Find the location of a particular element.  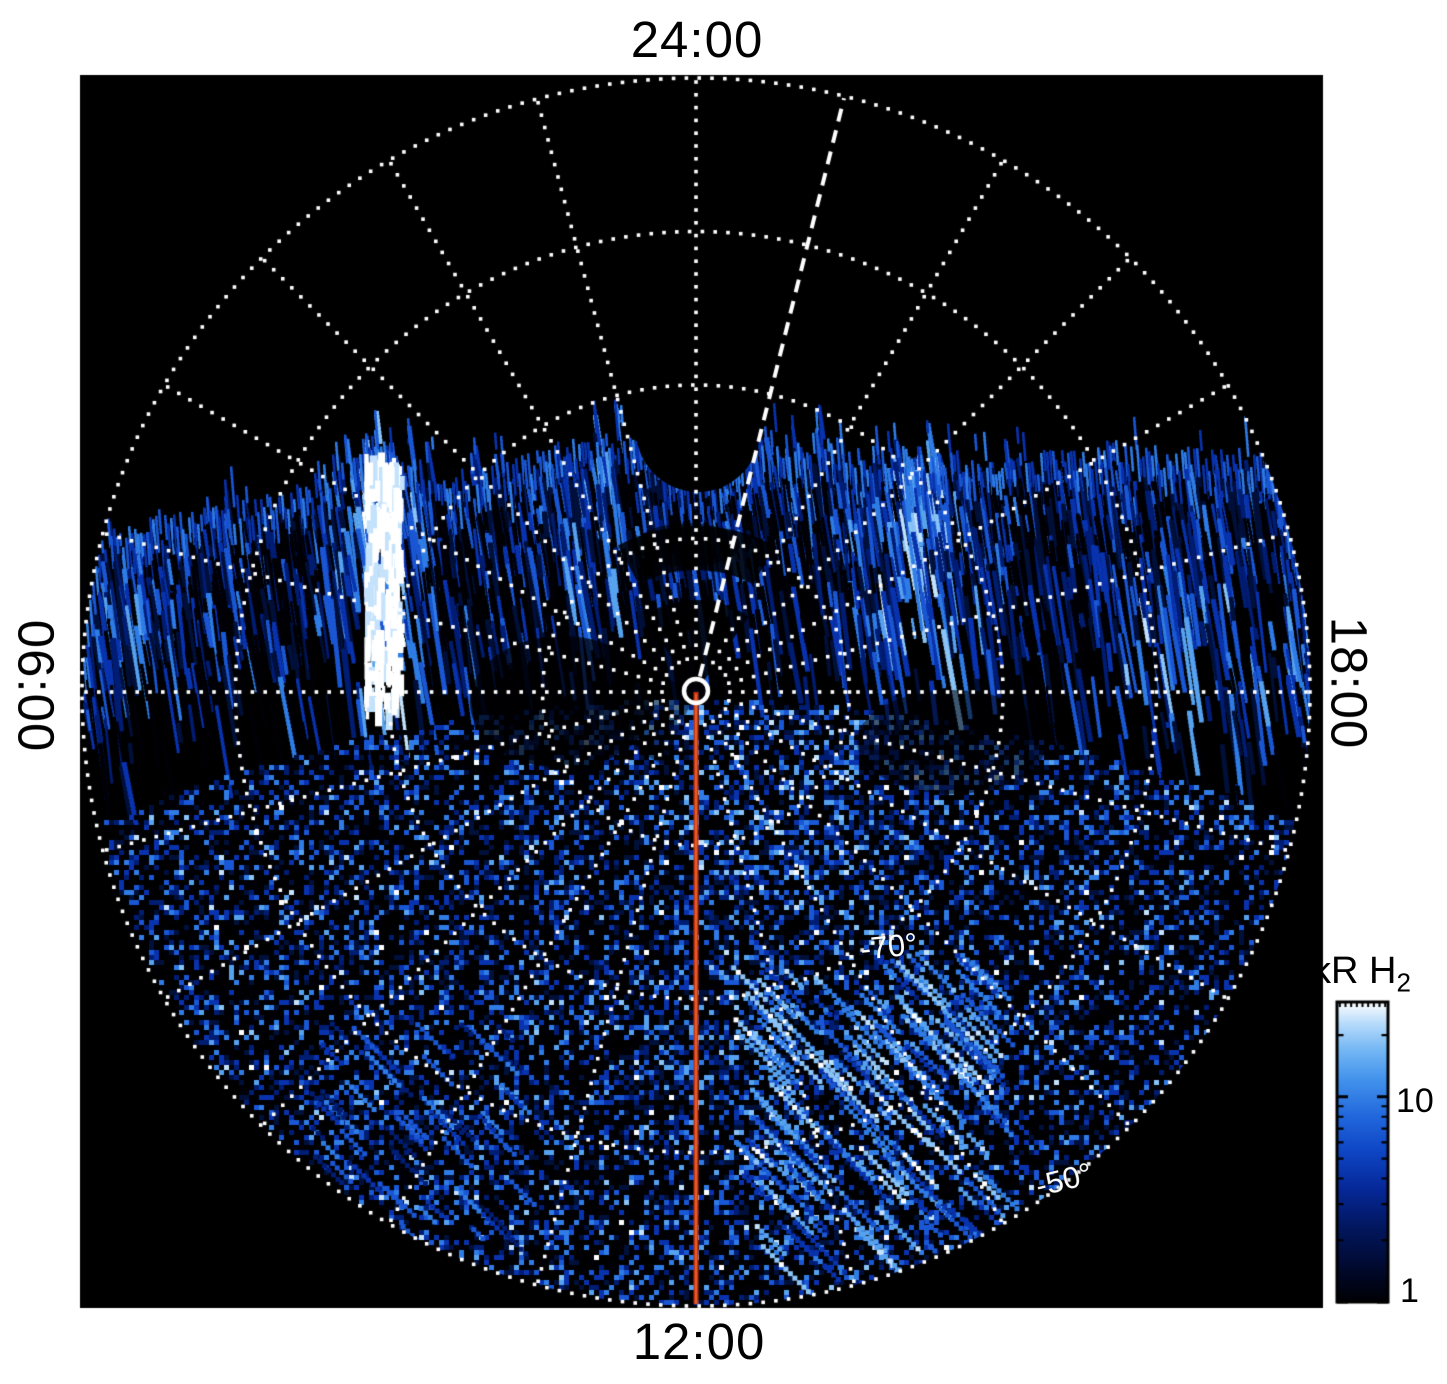

latitude-label-minus70: -70° is located at coordinates (889, 946).